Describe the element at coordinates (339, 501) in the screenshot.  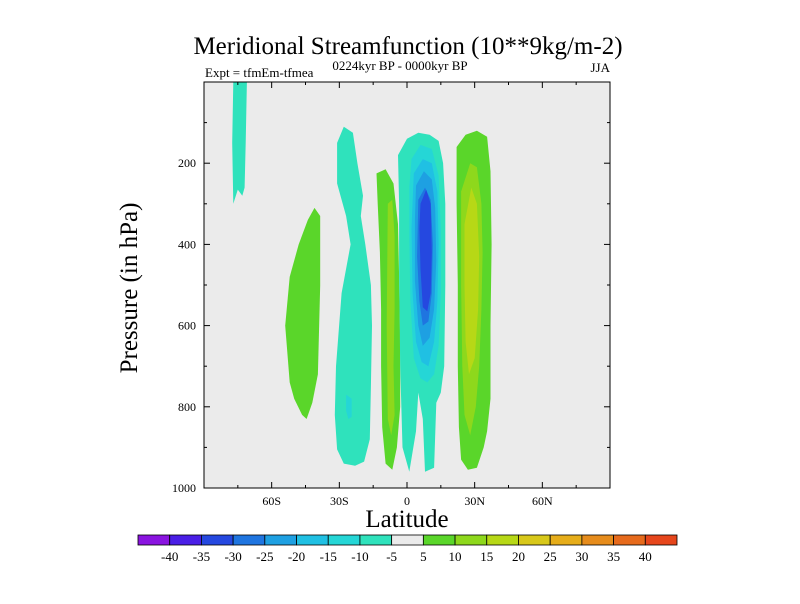
I see `x-tick-label: 30S` at that location.